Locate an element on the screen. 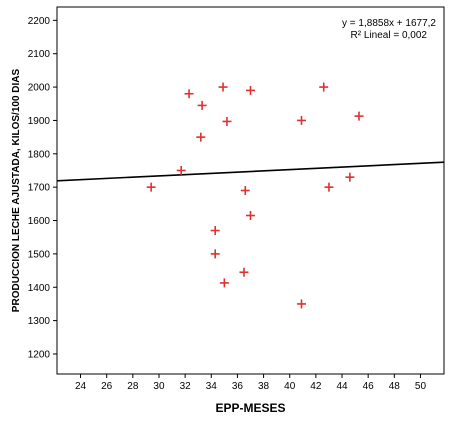 The width and height of the screenshot is (450, 425). y-tick-label: 1800 is located at coordinates (39, 154).